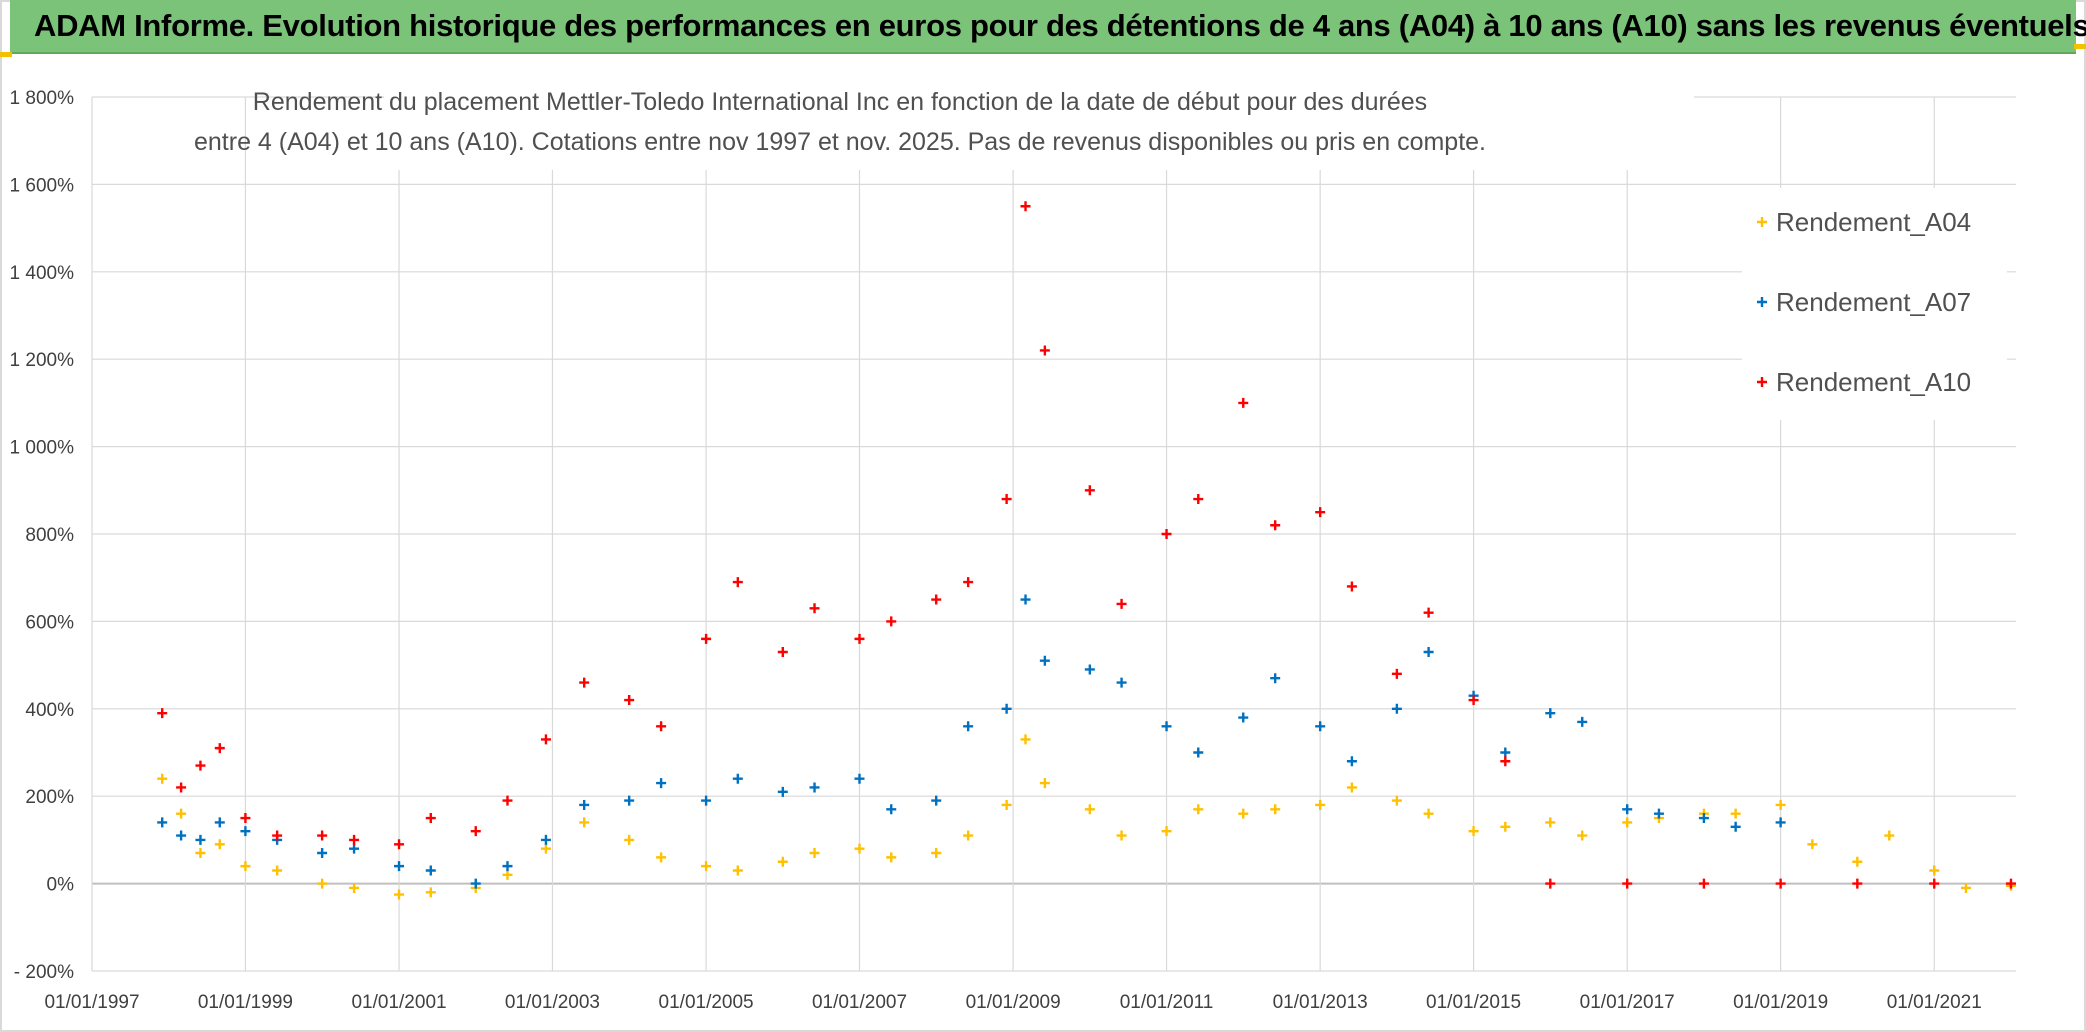 The image size is (2086, 1032). What do you see at coordinates (859, 1002) in the screenshot?
I see `x-tick-label: 01/01/2007` at bounding box center [859, 1002].